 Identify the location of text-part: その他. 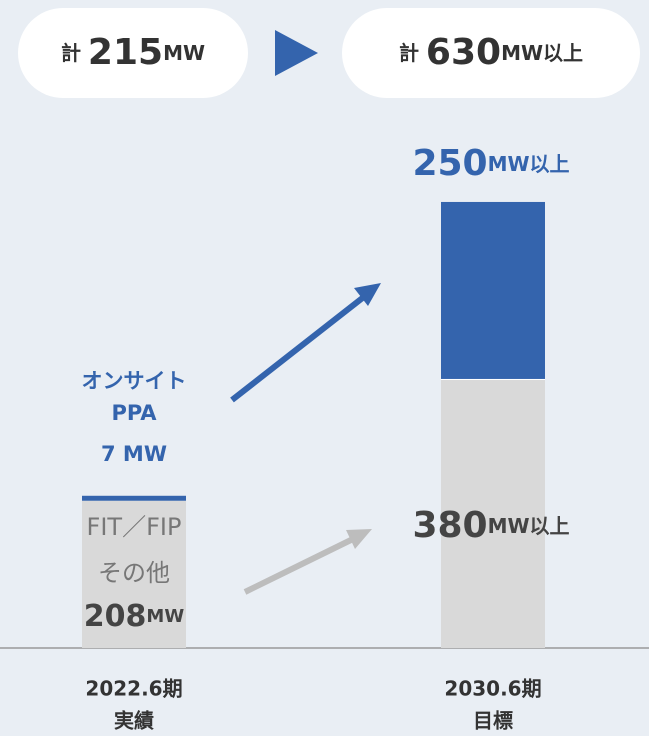
(134, 573).